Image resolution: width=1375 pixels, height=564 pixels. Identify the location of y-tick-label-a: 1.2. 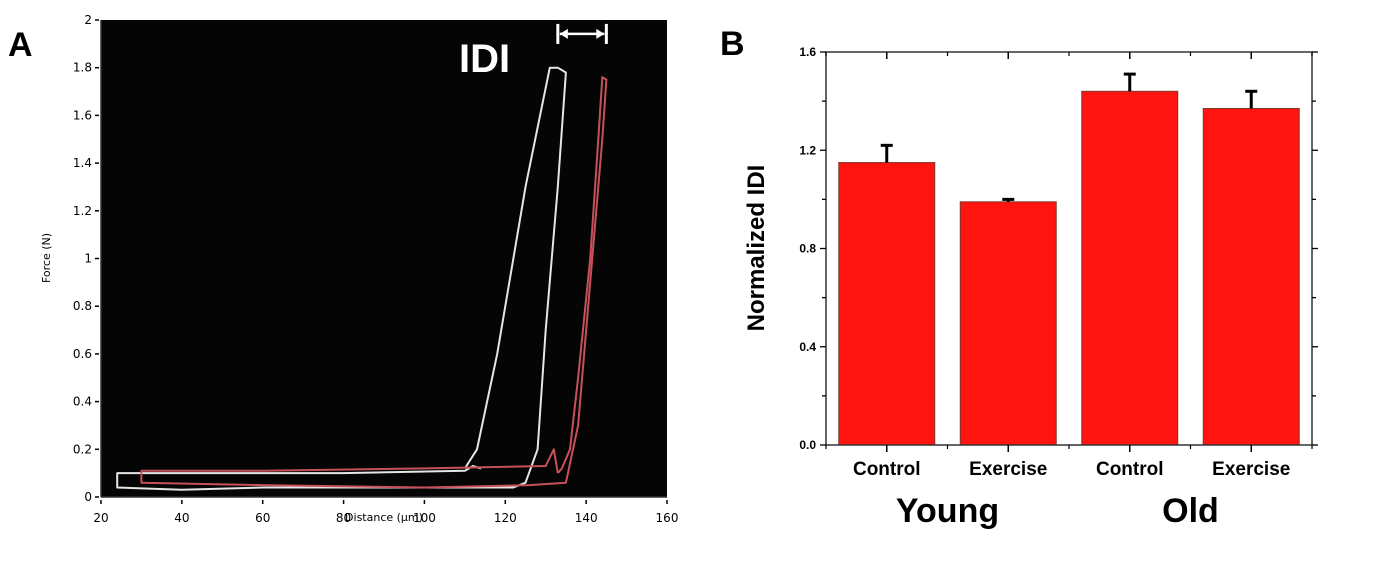
(82, 211).